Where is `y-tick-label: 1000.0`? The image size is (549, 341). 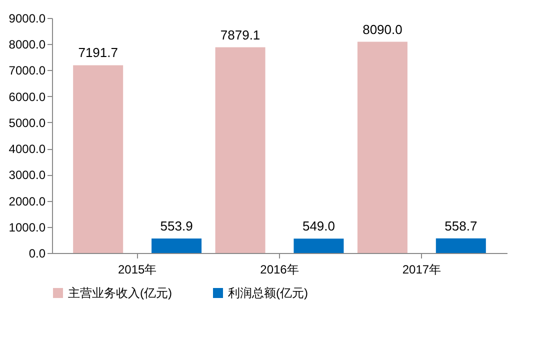 y-tick-label: 1000.0 is located at coordinates (27, 227).